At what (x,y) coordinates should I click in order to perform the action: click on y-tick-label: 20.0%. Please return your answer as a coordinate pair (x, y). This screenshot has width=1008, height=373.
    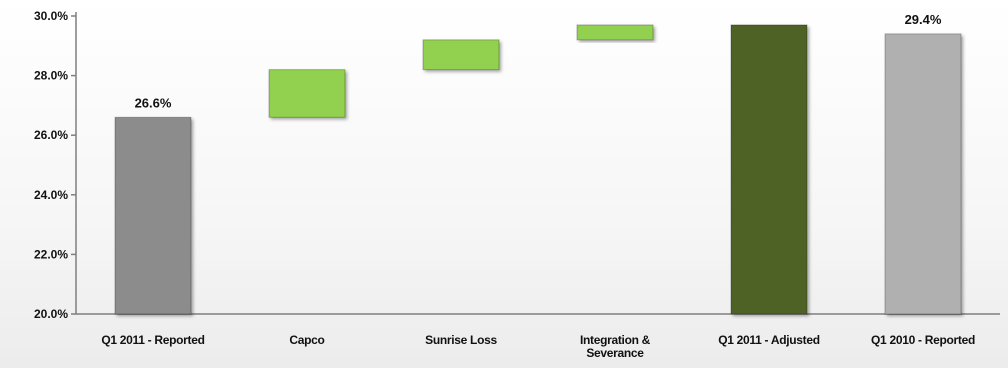
    Looking at the image, I should click on (51, 314).